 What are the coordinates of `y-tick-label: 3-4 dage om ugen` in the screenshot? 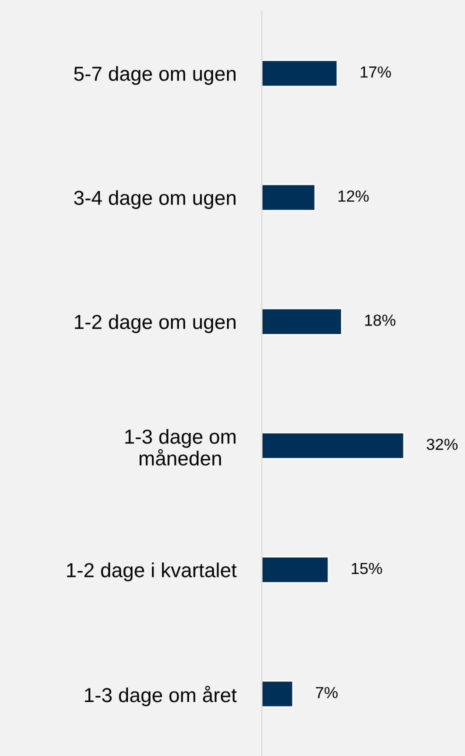 It's located at (155, 199).